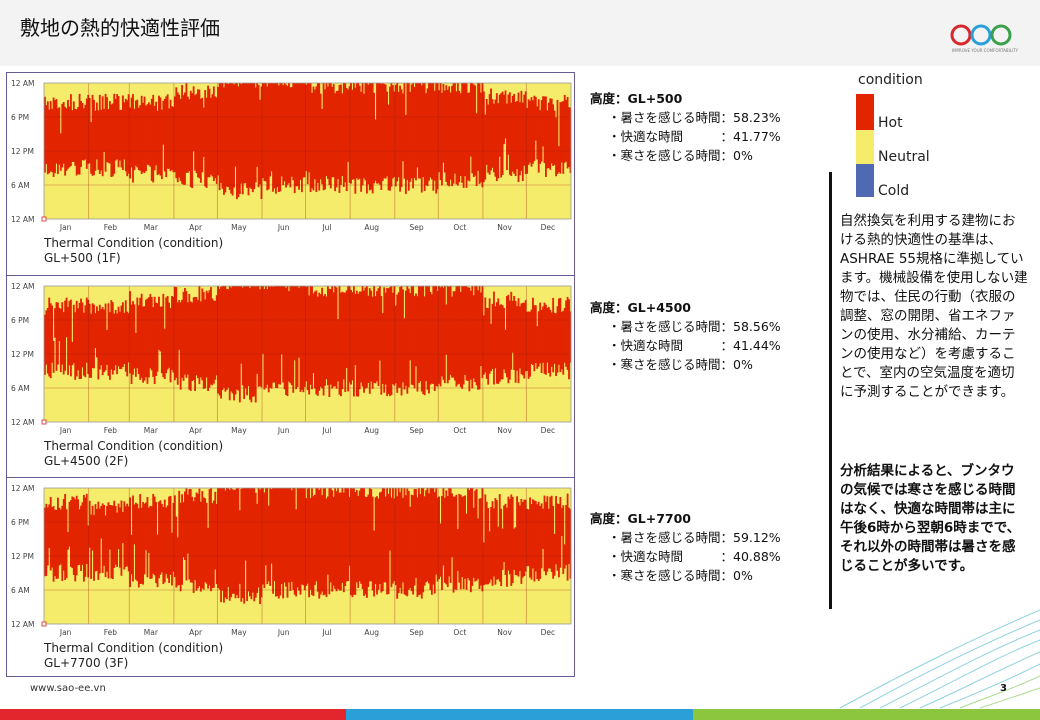 The height and width of the screenshot is (720, 1040). What do you see at coordinates (459, 430) in the screenshot?
I see `x-tick-label: Oct` at bounding box center [459, 430].